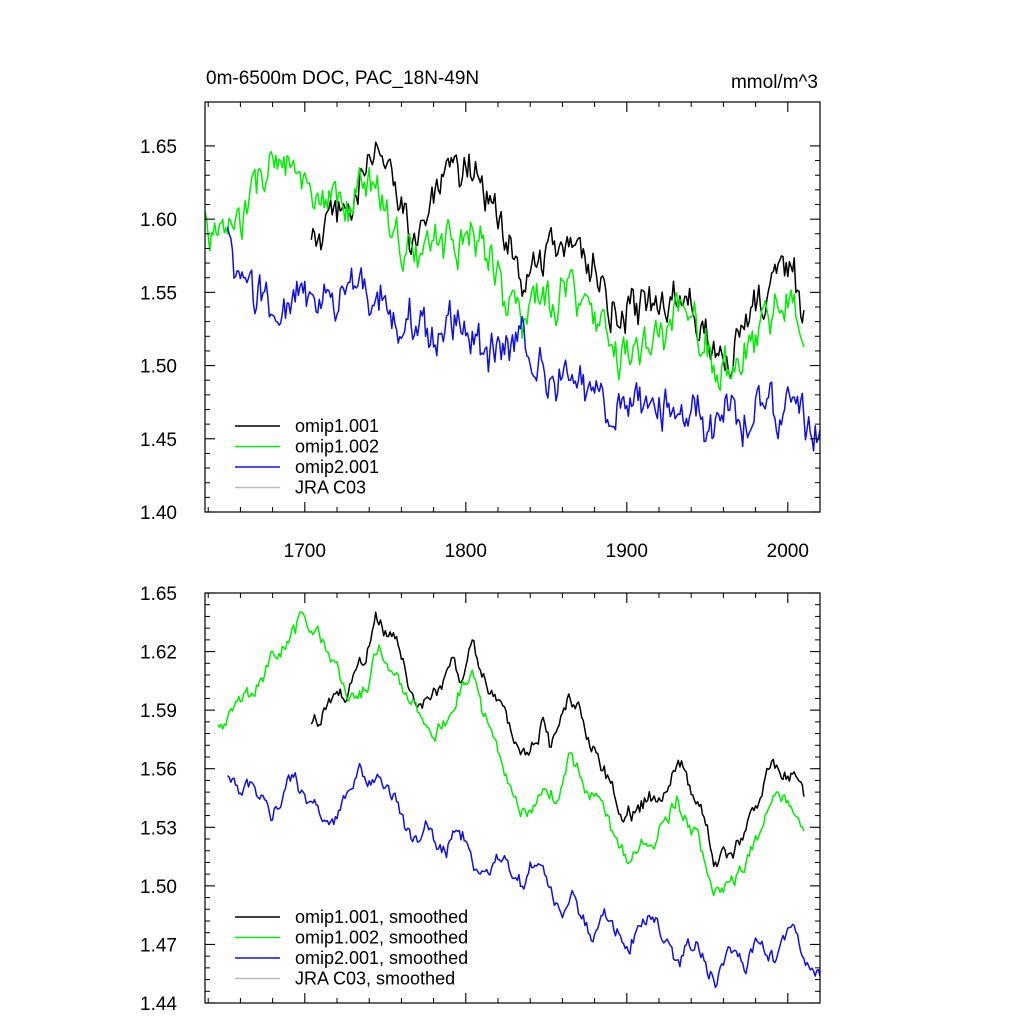 The width and height of the screenshot is (1024, 1024). I want to click on bottom-legend-label: omip1.001, smoothed, so click(381, 917).